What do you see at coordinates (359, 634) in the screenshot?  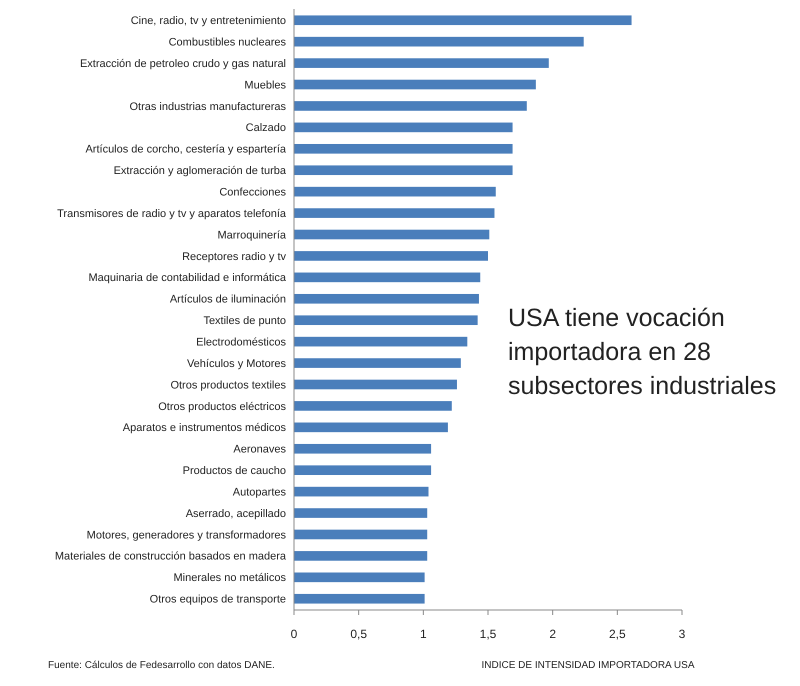 I see `x-tick-label: 0,5` at bounding box center [359, 634].